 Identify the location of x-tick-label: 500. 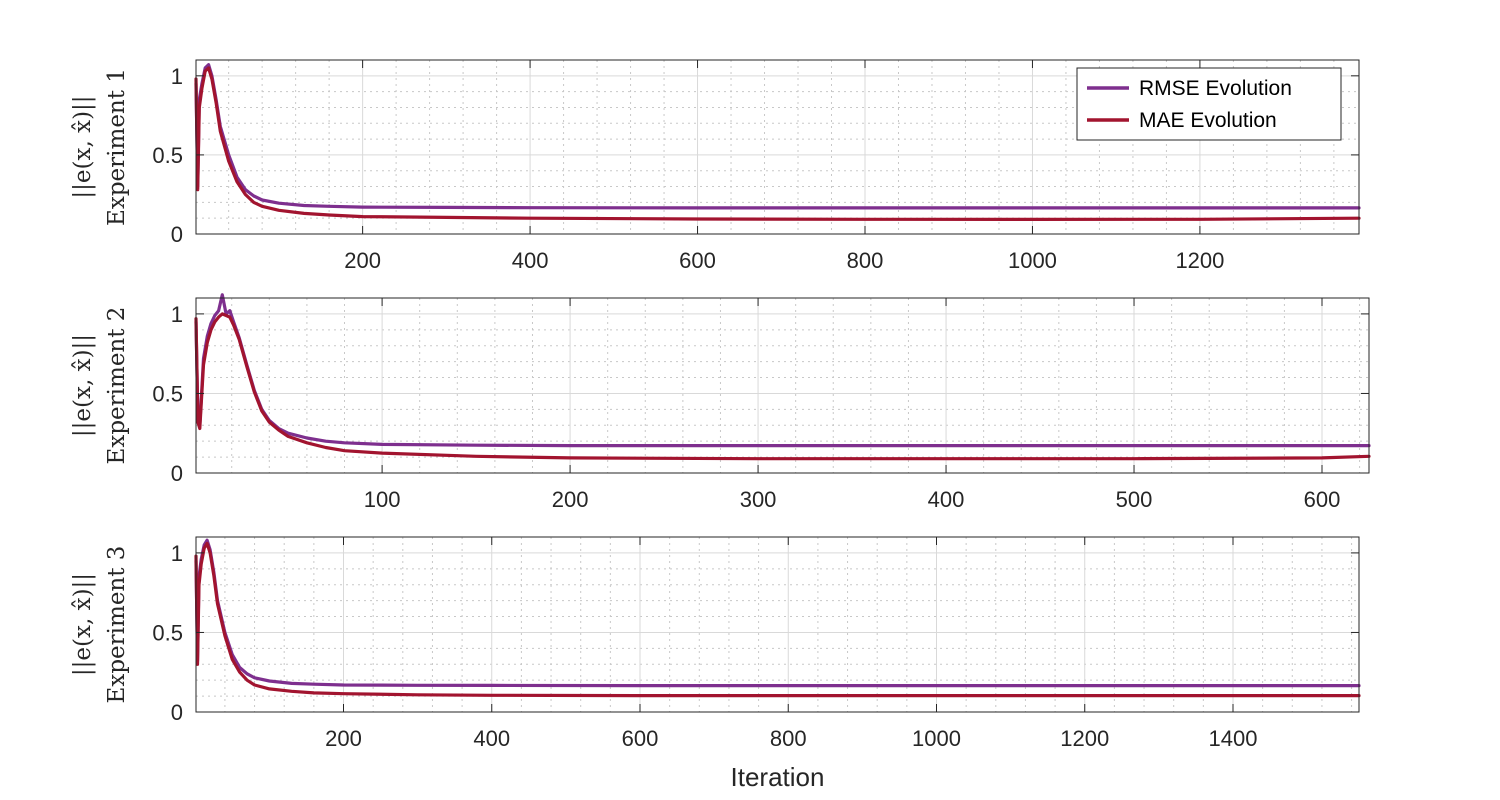
(1134, 499).